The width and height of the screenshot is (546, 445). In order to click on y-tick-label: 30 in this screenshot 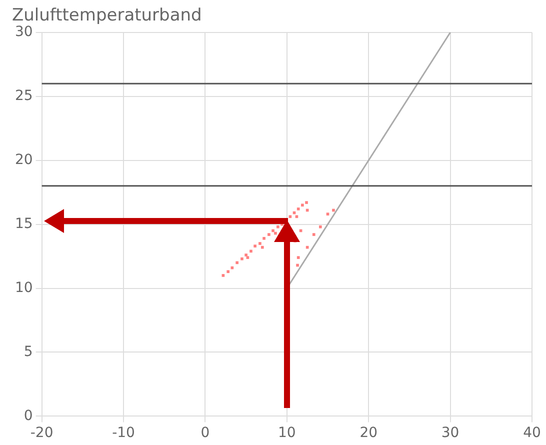, I will do `click(23, 32)`.